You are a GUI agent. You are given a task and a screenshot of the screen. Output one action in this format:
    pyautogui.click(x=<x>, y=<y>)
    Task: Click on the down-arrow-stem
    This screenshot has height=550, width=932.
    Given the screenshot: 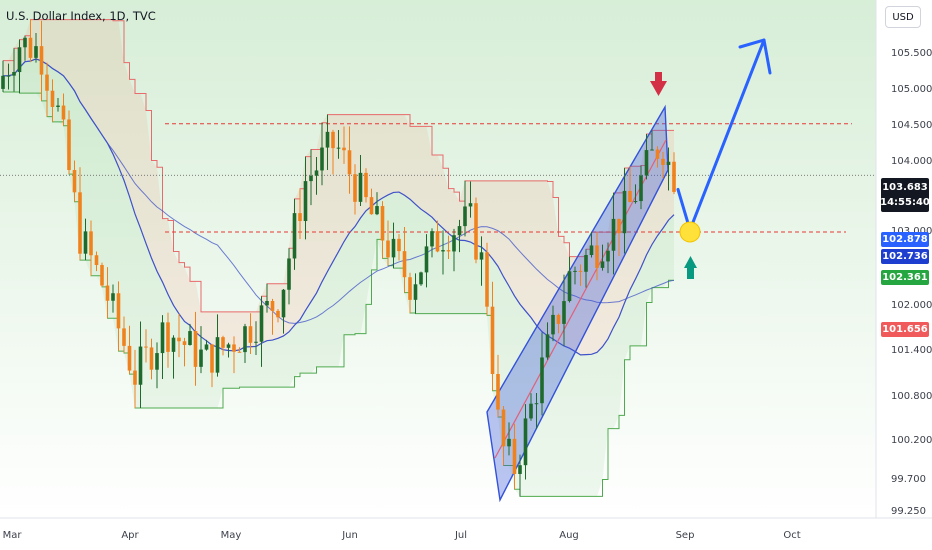 What is the action you would take?
    pyautogui.click(x=658, y=76)
    